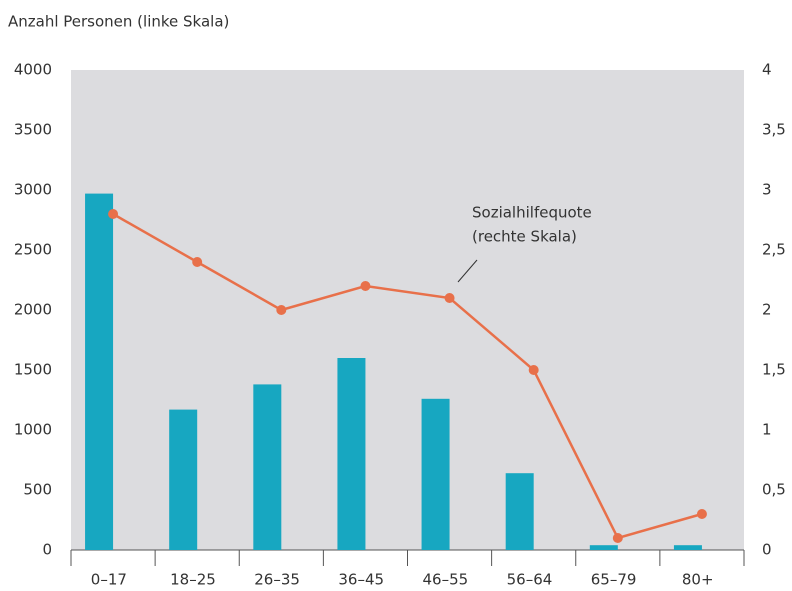 The image size is (792, 591). What do you see at coordinates (109, 580) in the screenshot?
I see `x-tick-label: 0–17` at bounding box center [109, 580].